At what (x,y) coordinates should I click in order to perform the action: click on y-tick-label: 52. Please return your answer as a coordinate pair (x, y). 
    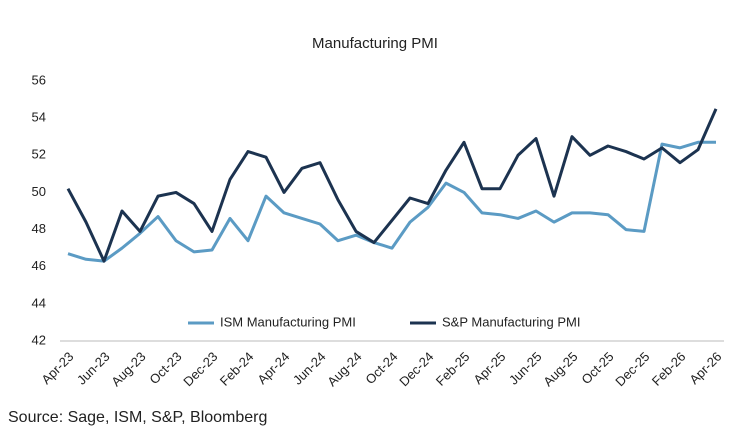
    Looking at the image, I should click on (39, 154).